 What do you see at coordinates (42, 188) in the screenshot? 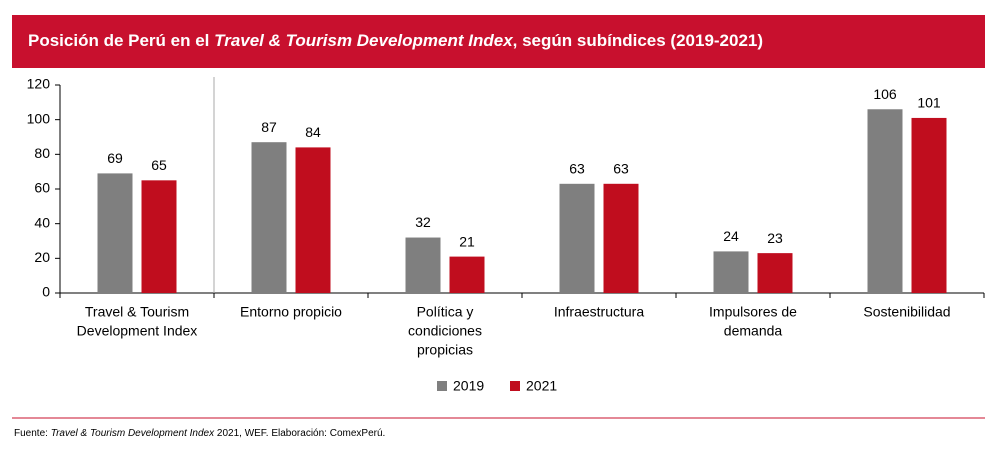
I see `y-tick-label: 60` at bounding box center [42, 188].